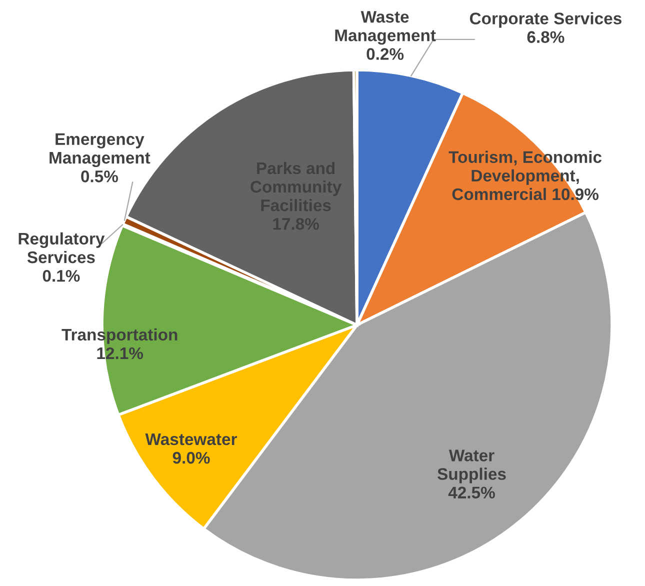 The width and height of the screenshot is (645, 586). Describe the element at coordinates (191, 440) in the screenshot. I see `slice-label: Wastewater` at that location.